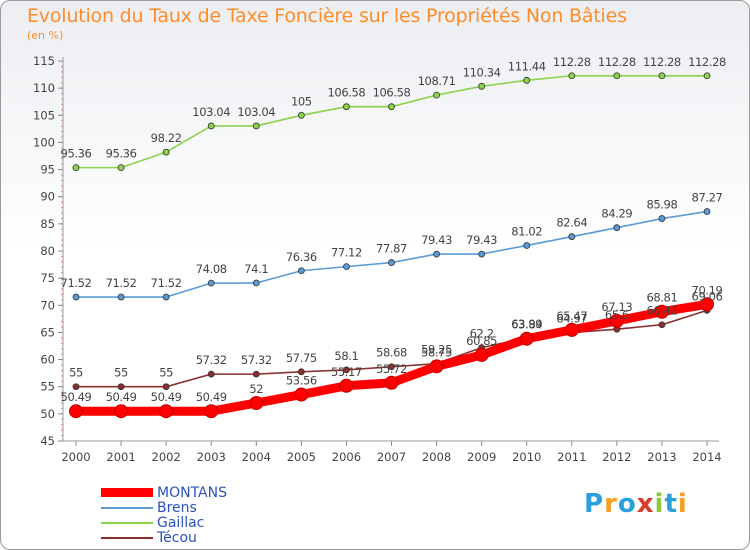 The image size is (750, 550). I want to click on data-label-tecou: 57.75, so click(301, 358).